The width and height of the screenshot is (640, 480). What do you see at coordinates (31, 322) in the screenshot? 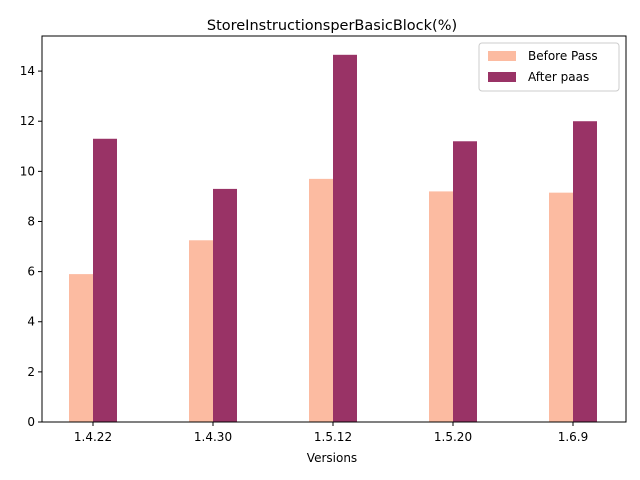
I see `y-tick-label: 4` at bounding box center [31, 322].